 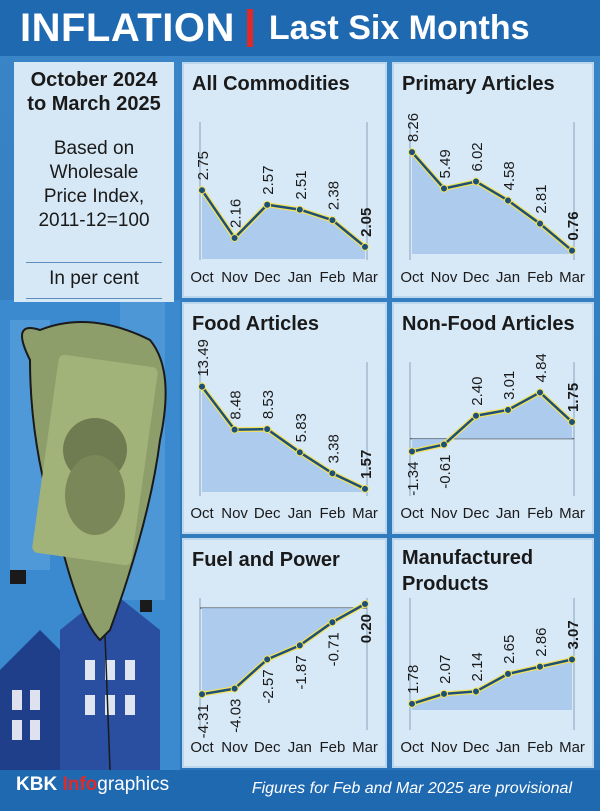 What do you see at coordinates (94, 104) in the screenshot?
I see `period-line-2: to March 2025` at bounding box center [94, 104].